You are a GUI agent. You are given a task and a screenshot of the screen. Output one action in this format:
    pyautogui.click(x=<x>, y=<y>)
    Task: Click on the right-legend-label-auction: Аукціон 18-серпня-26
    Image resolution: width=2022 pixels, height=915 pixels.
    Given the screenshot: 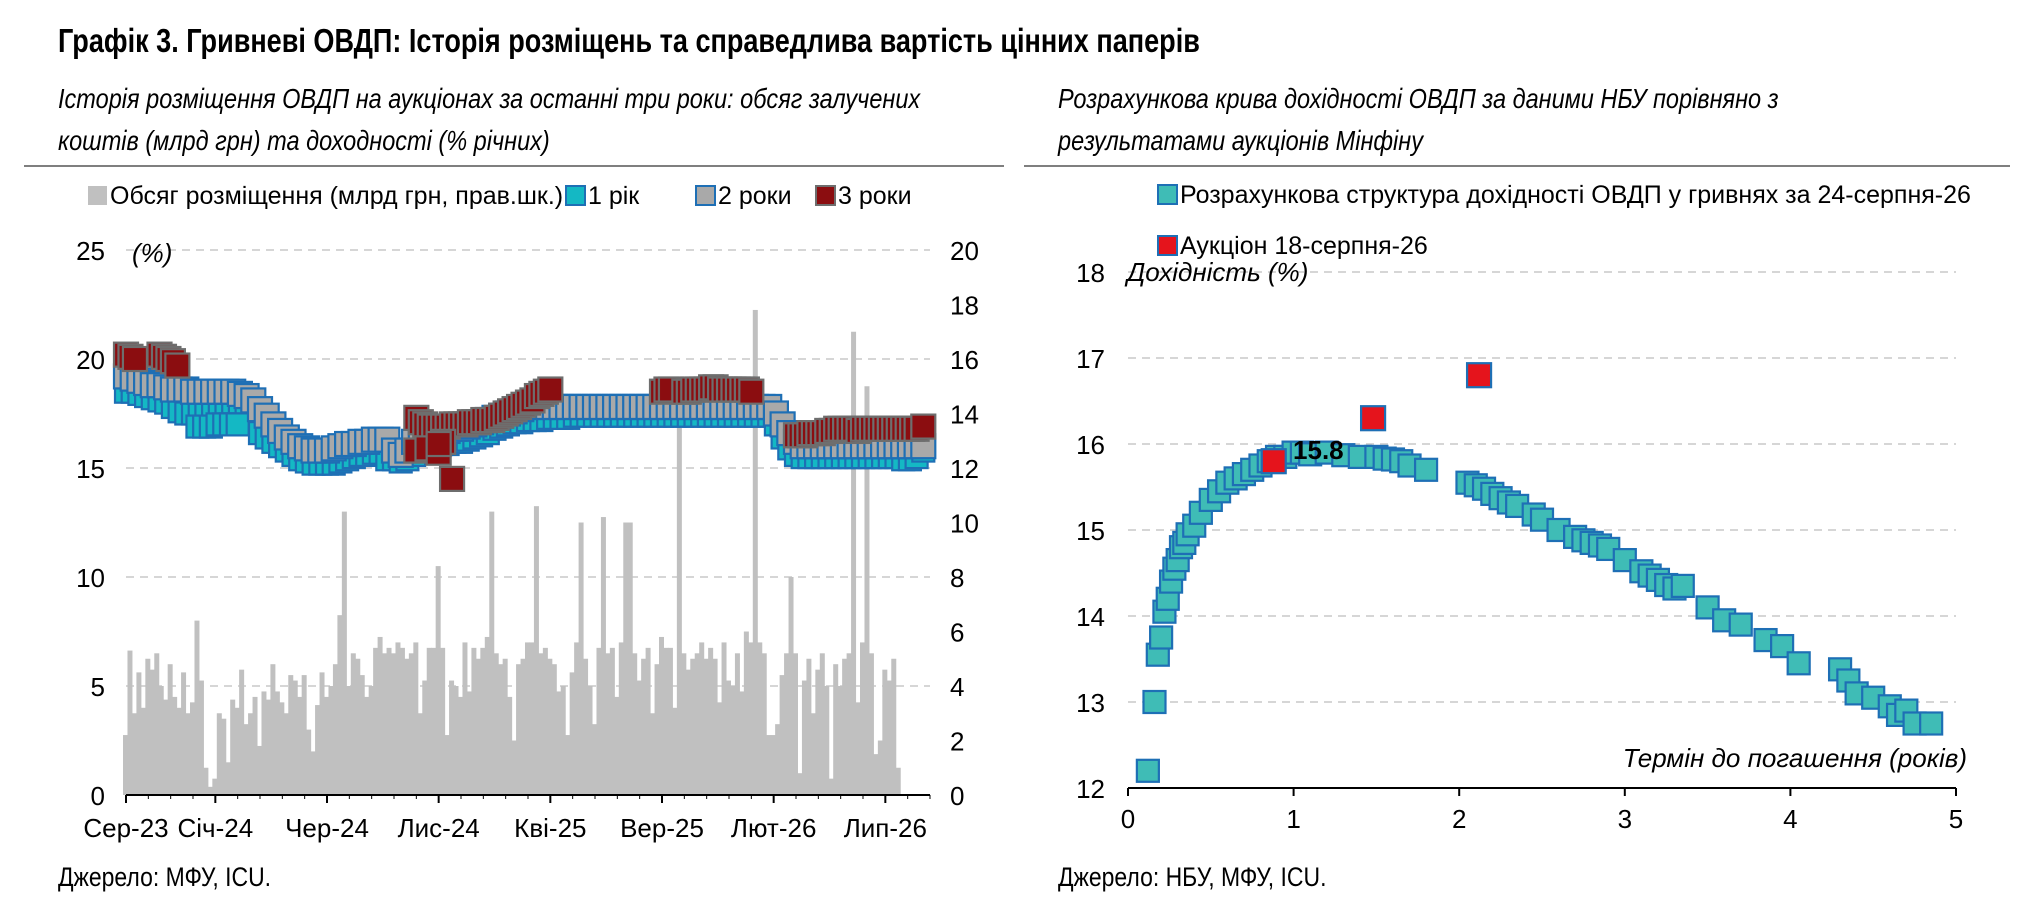 What is the action you would take?
    pyautogui.click(x=1304, y=246)
    